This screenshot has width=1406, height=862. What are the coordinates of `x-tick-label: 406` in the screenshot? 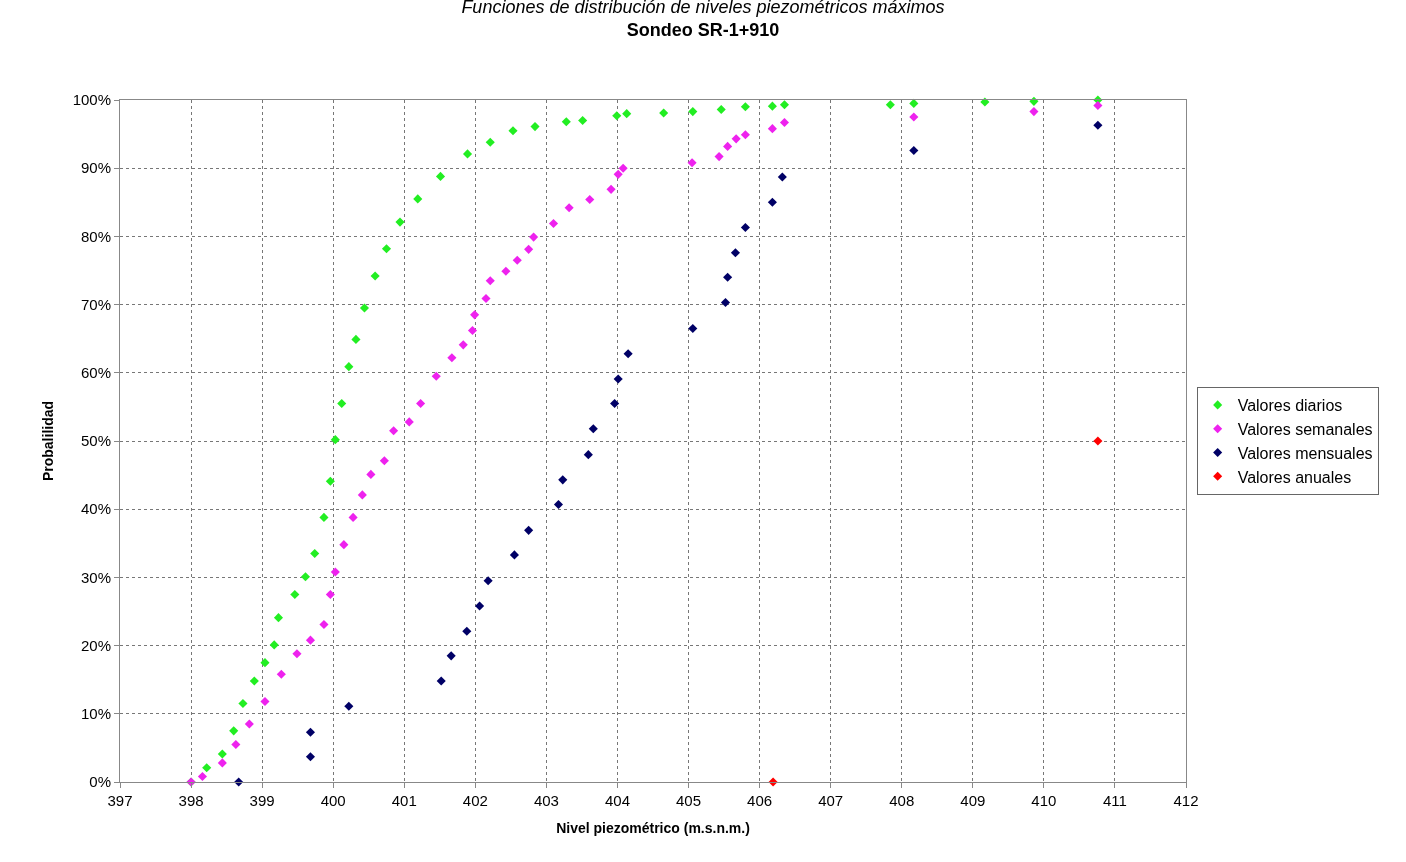 It's located at (760, 800).